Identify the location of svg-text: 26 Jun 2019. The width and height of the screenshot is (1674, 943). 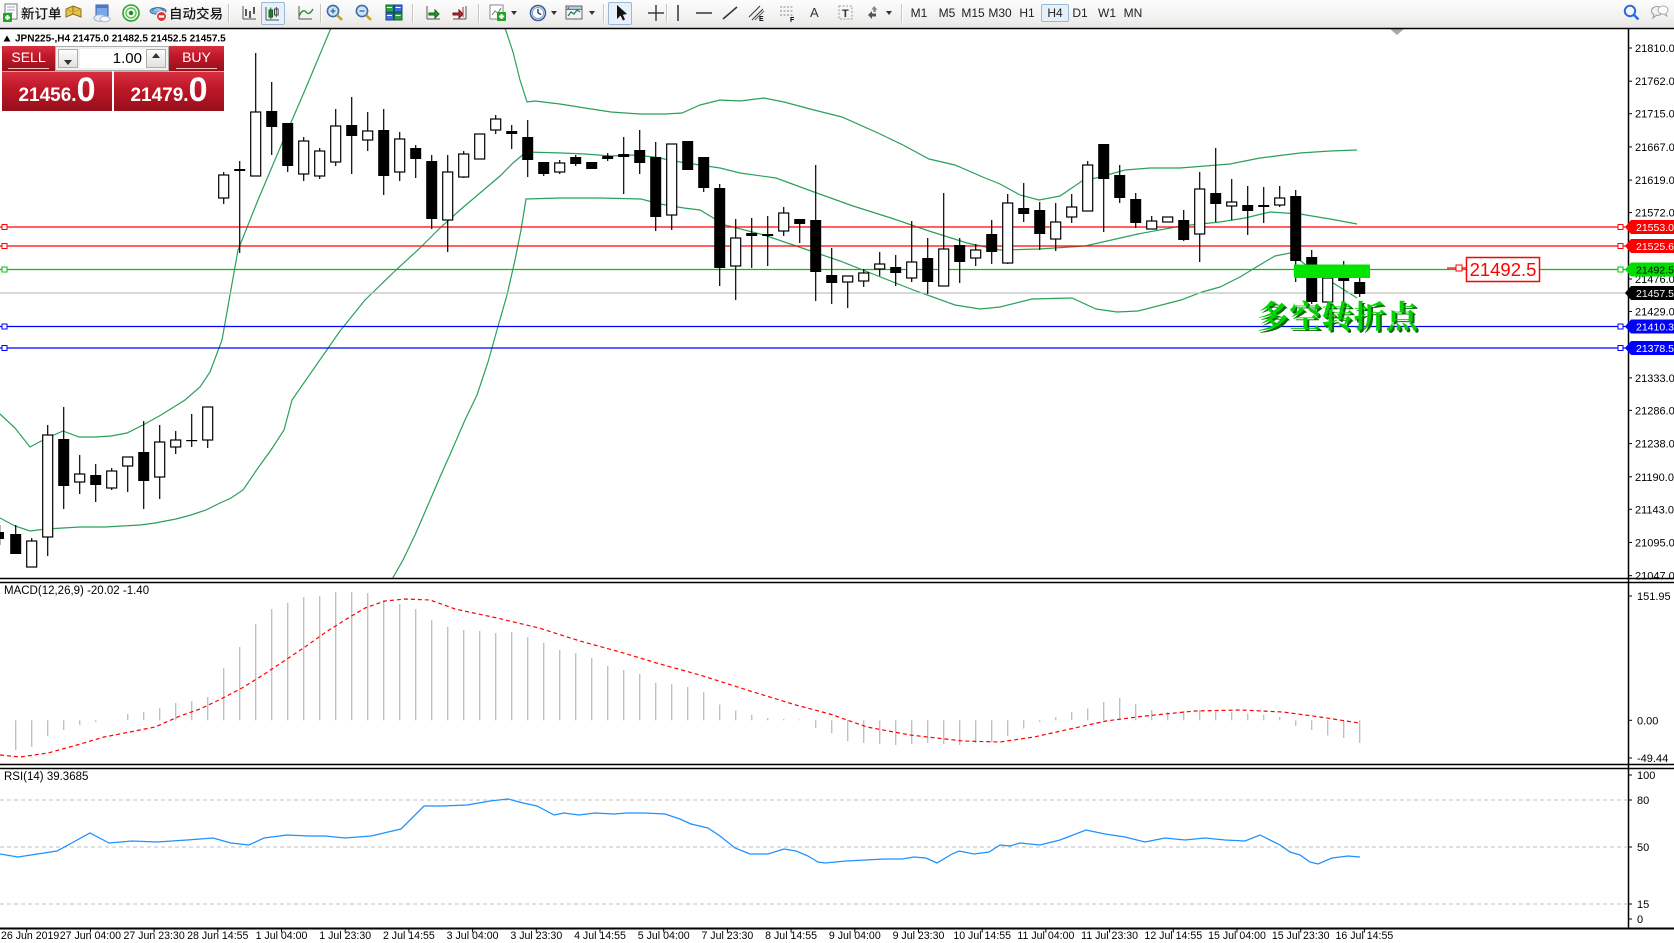
(30, 936).